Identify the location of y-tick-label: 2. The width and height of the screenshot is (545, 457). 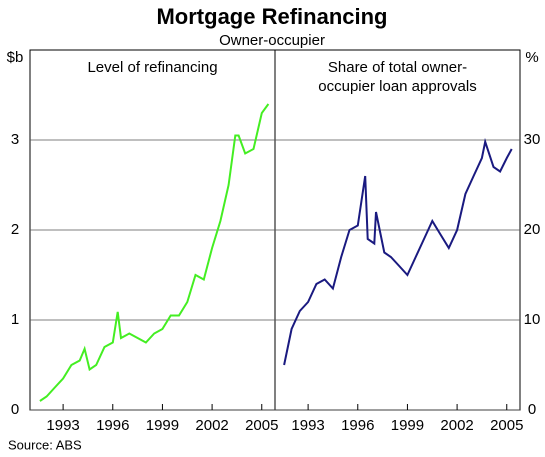
(15, 229).